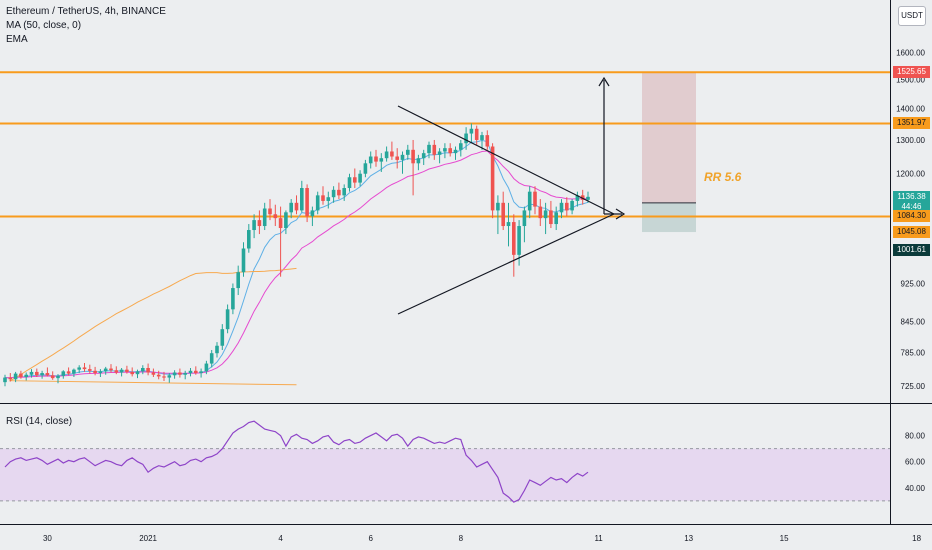 Image resolution: width=932 pixels, height=550 pixels. Describe the element at coordinates (39, 421) in the screenshot. I see `rsi-indicator-label: RSI (14, close)` at that location.